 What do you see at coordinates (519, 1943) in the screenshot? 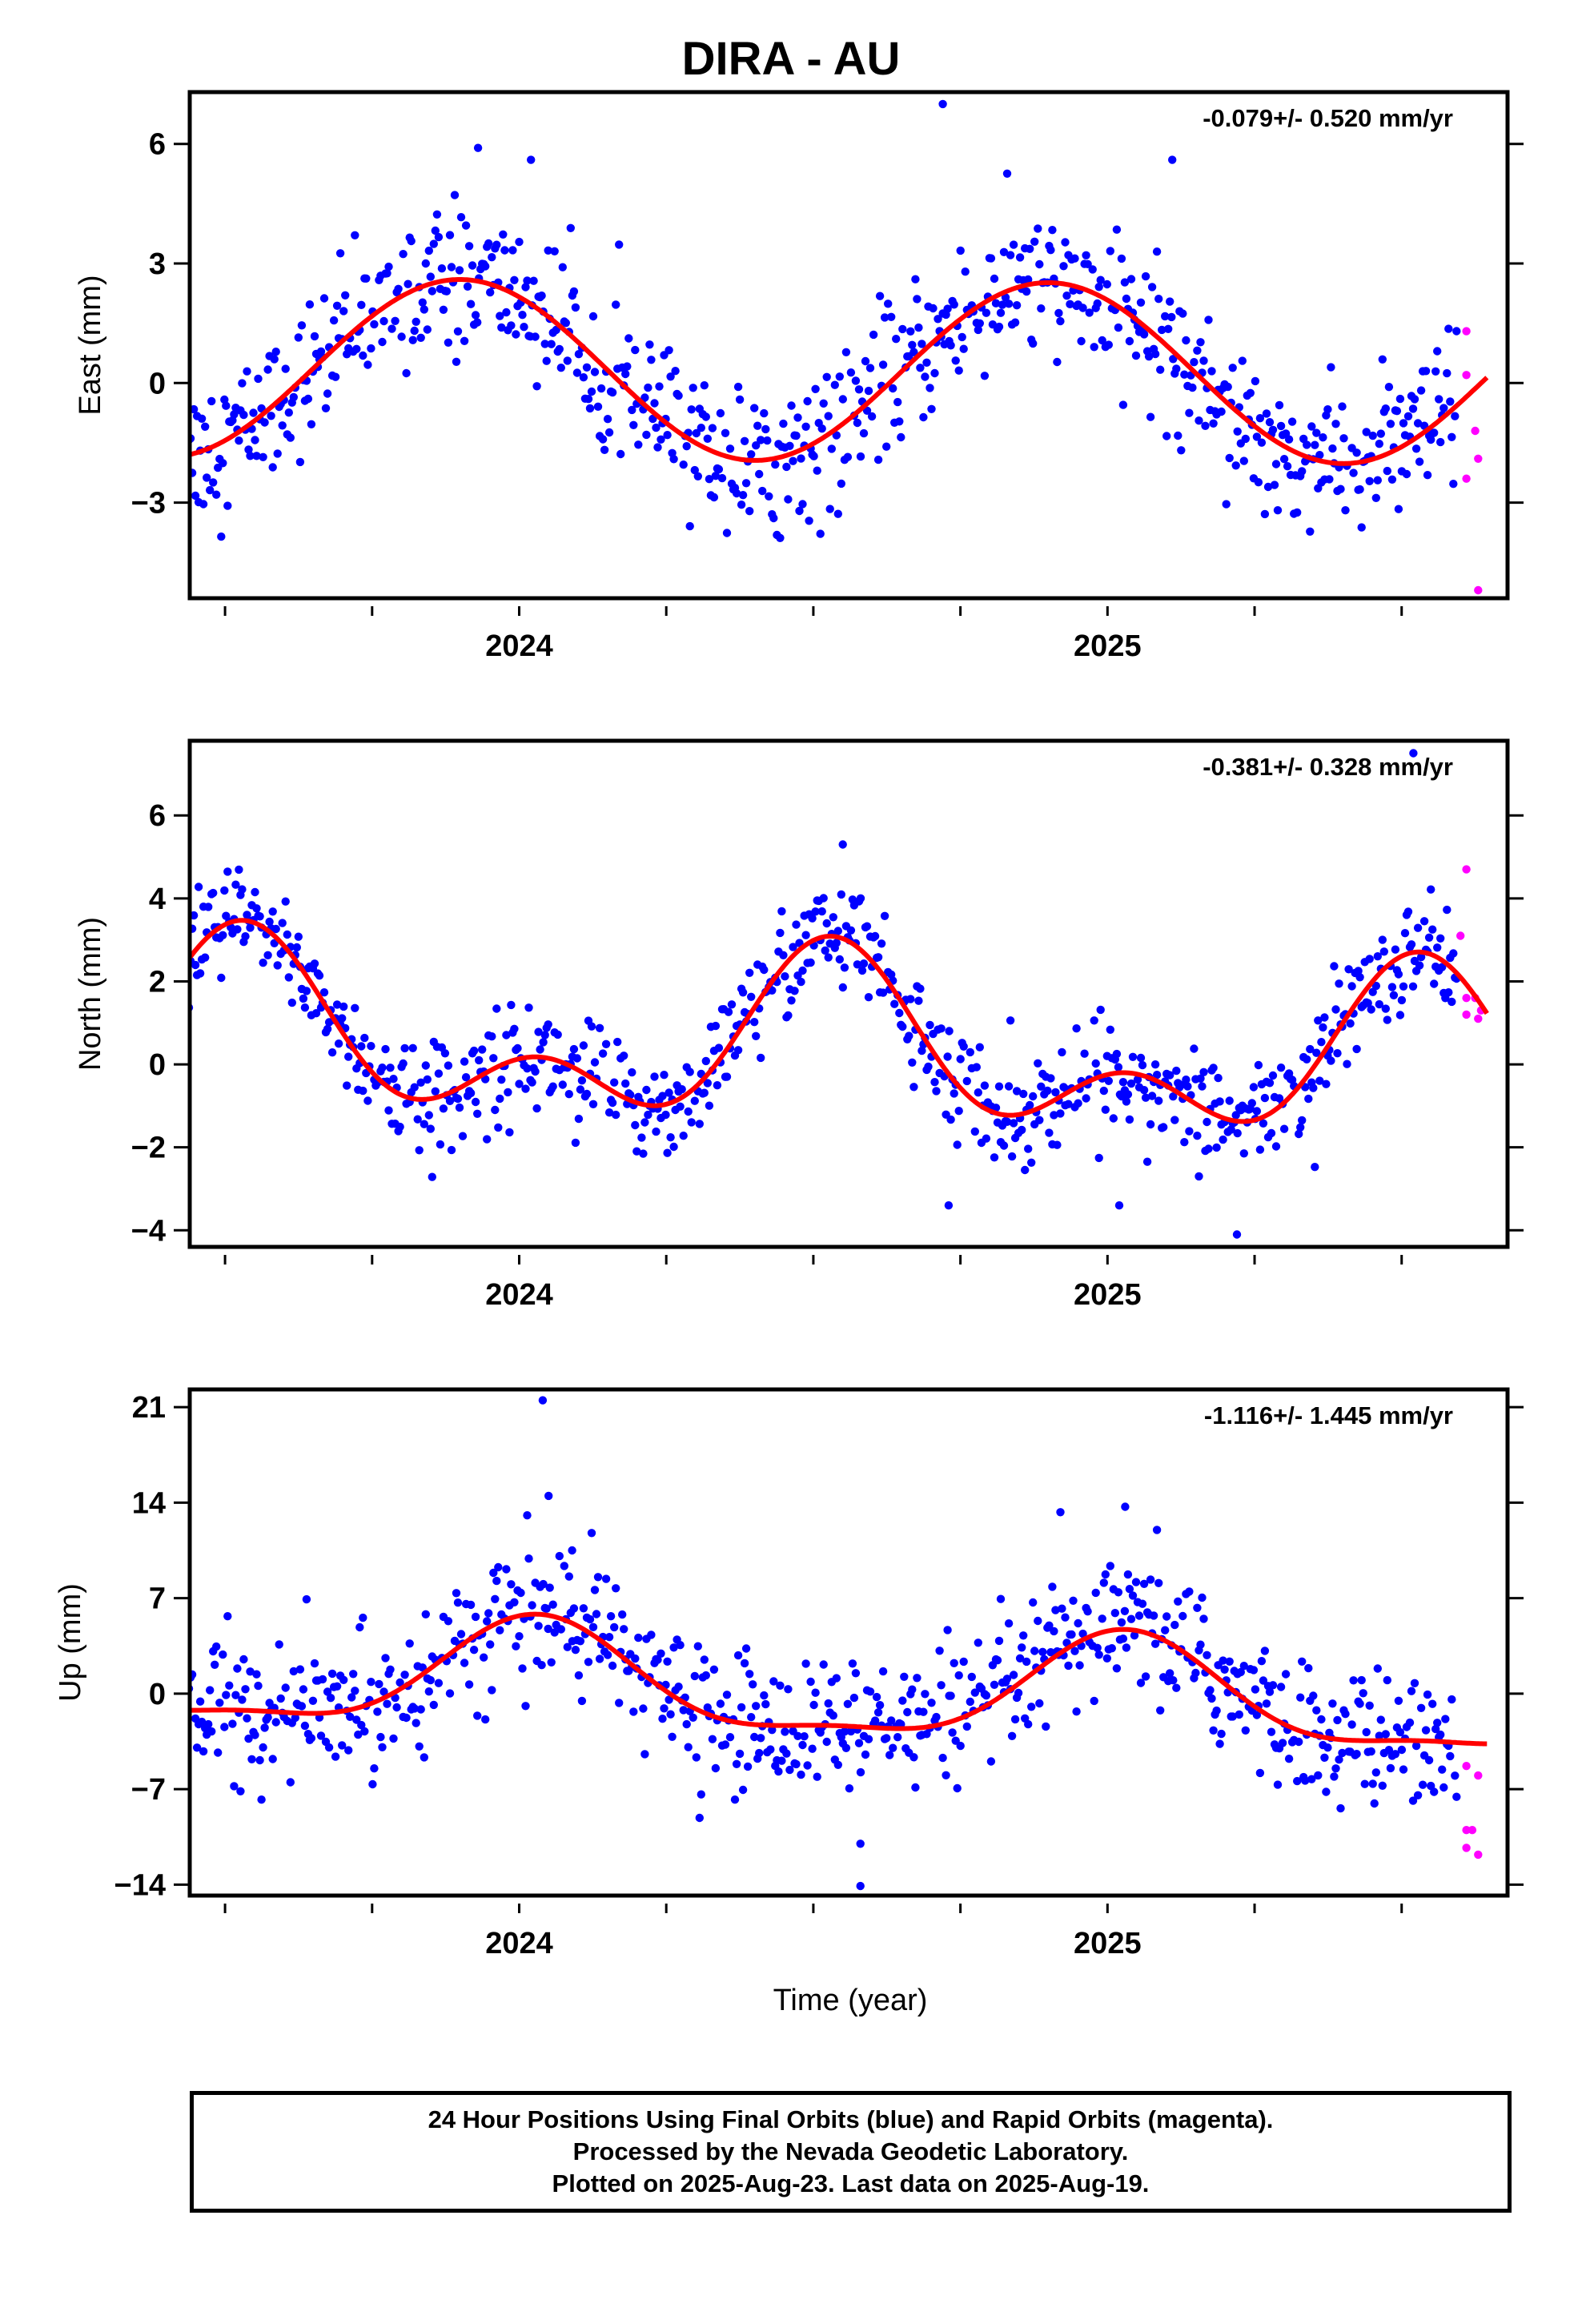
I see `x-tick-label: 2024` at bounding box center [519, 1943].